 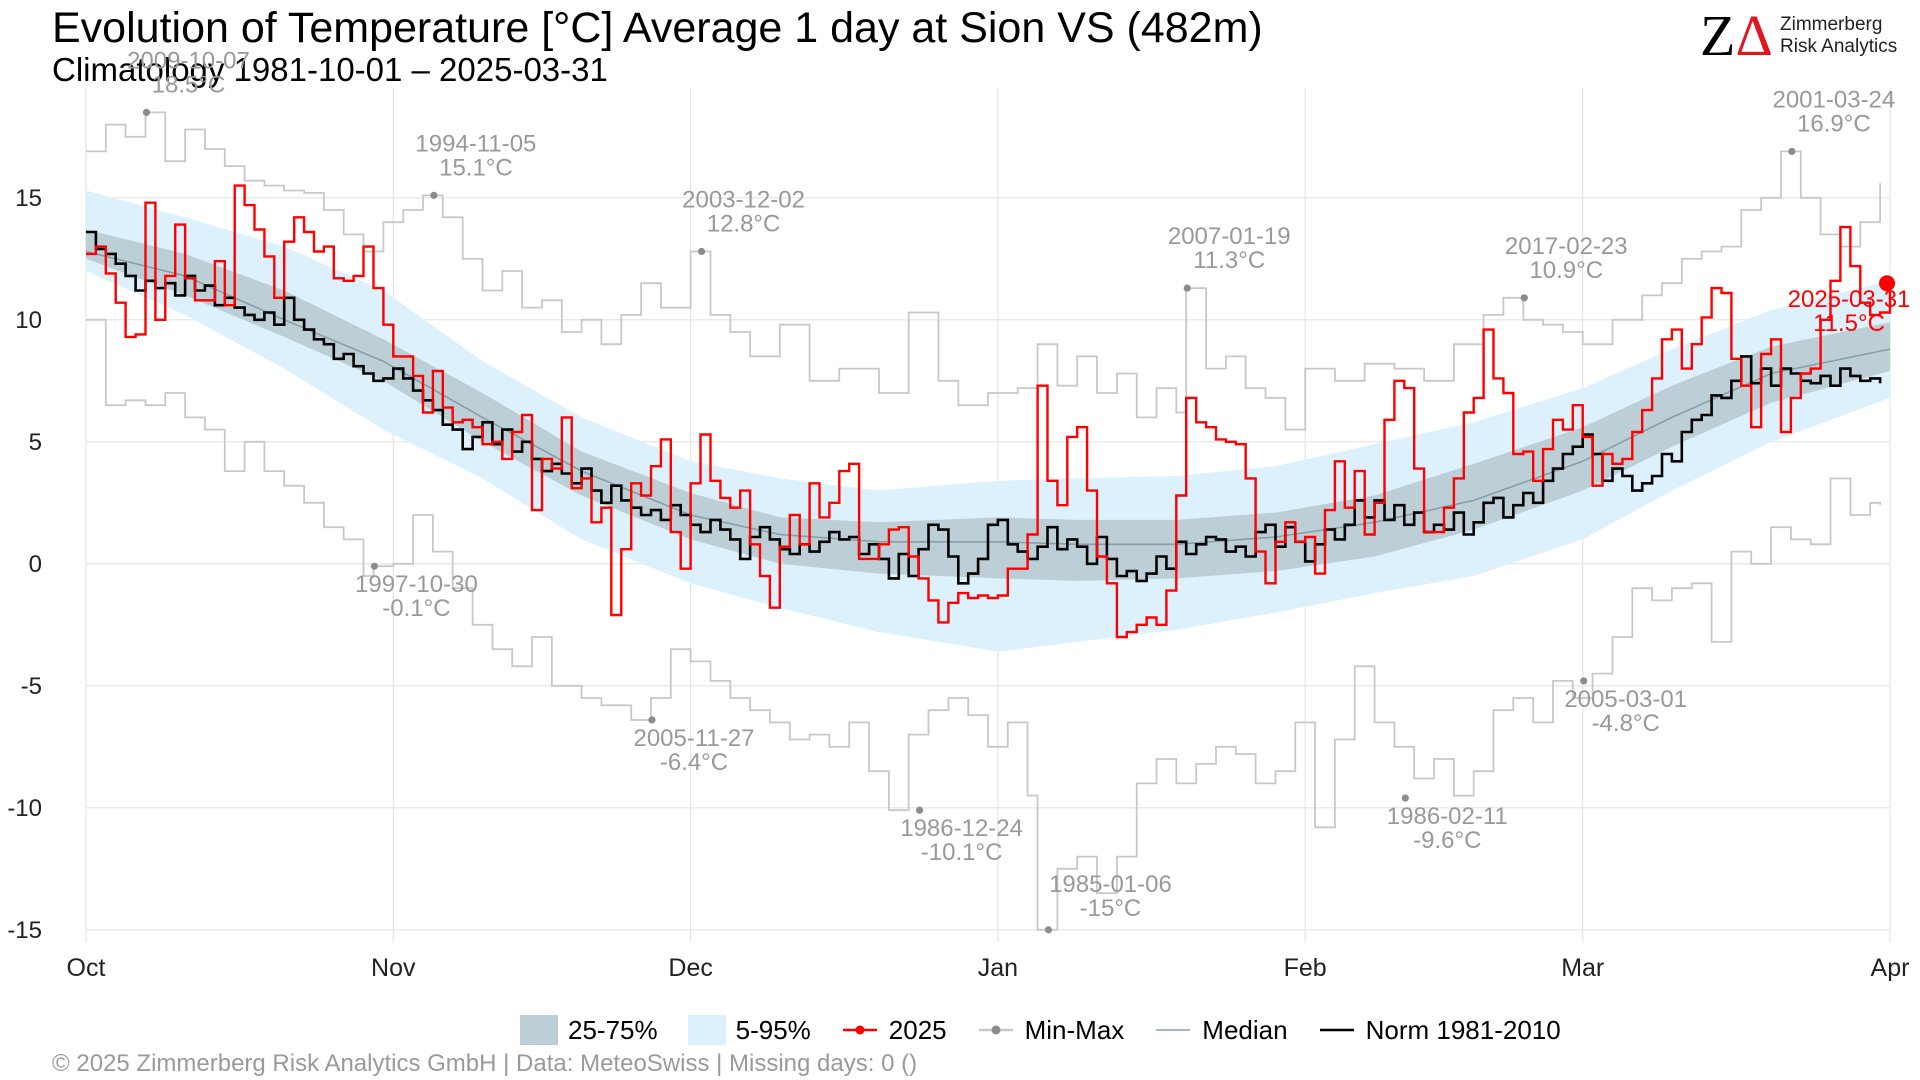 What do you see at coordinates (1110, 884) in the screenshot?
I see `annotation-date: 1985-01-06` at bounding box center [1110, 884].